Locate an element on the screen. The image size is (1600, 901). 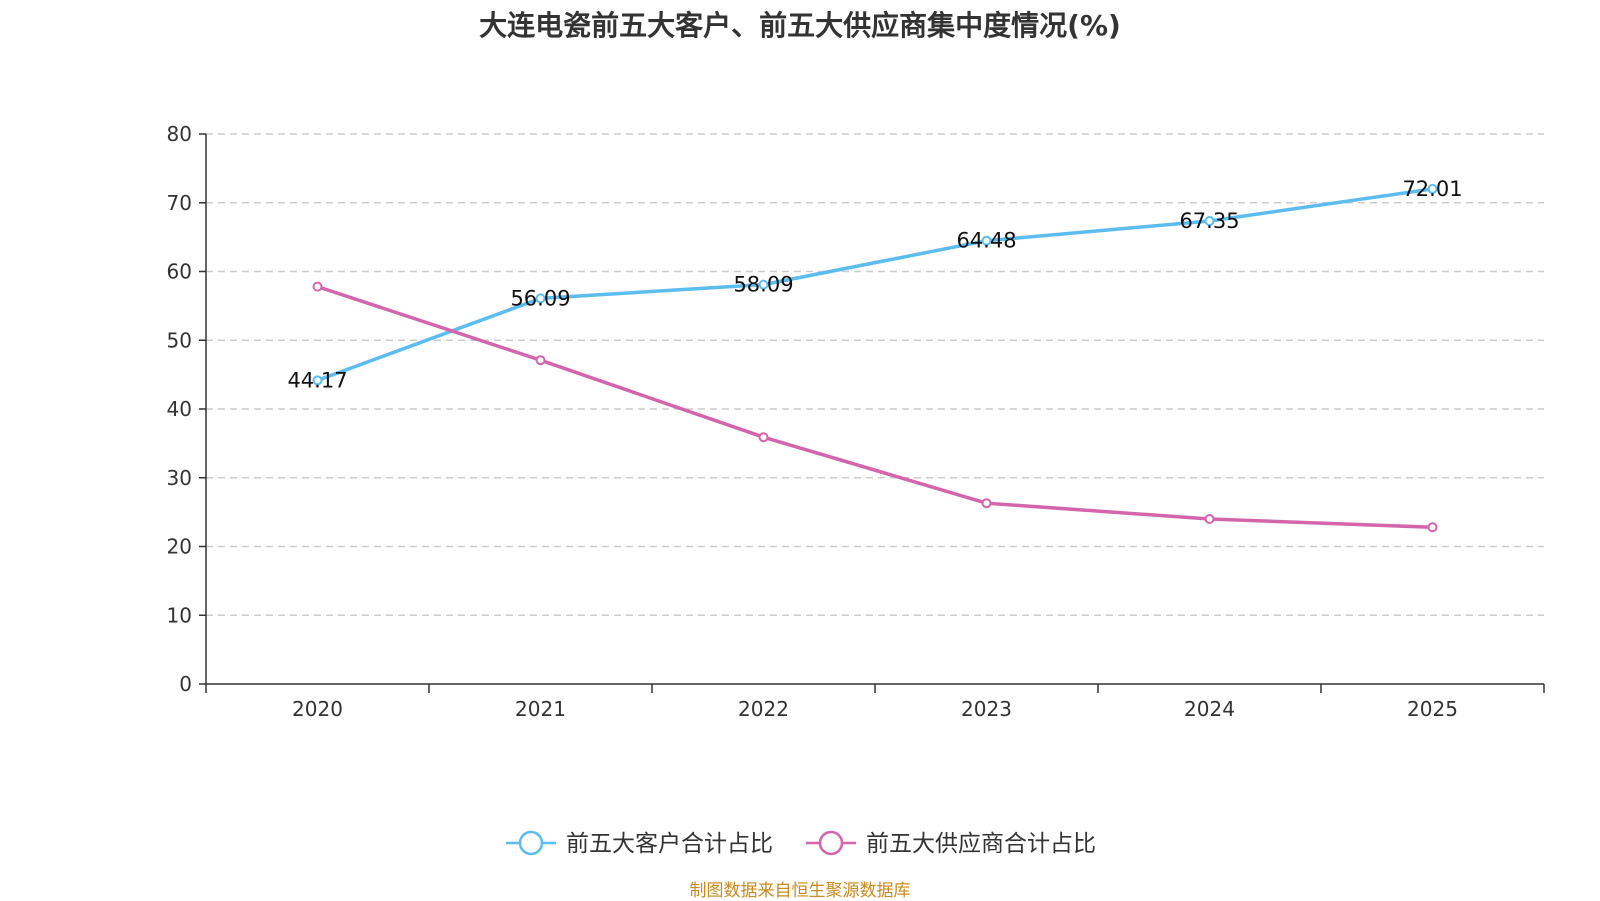
y-tick-label: 50 is located at coordinates (179, 340).